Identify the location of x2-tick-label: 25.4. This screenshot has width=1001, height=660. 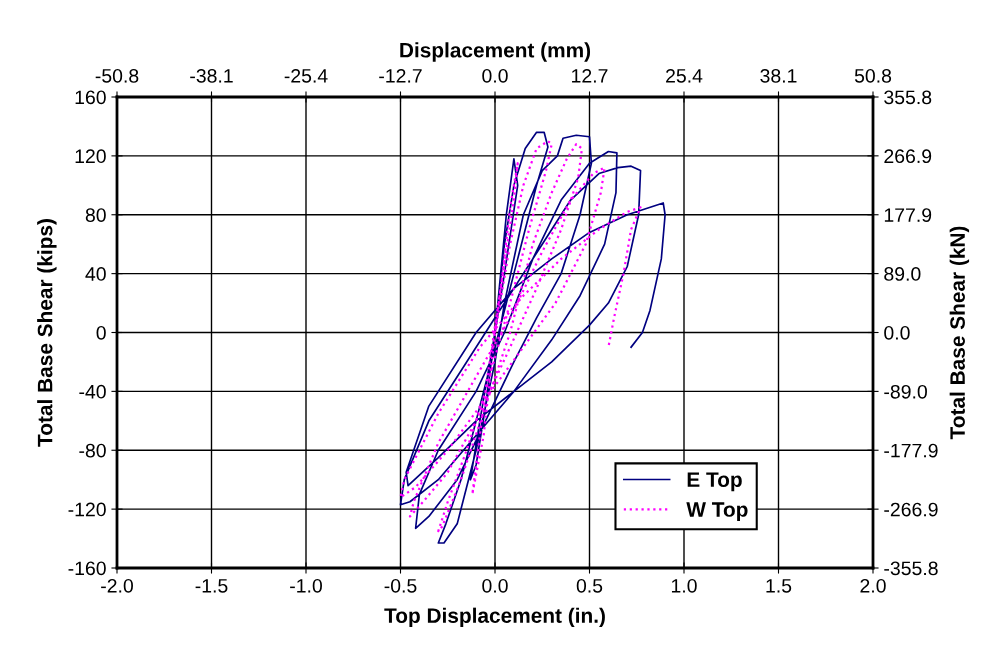
(684, 75).